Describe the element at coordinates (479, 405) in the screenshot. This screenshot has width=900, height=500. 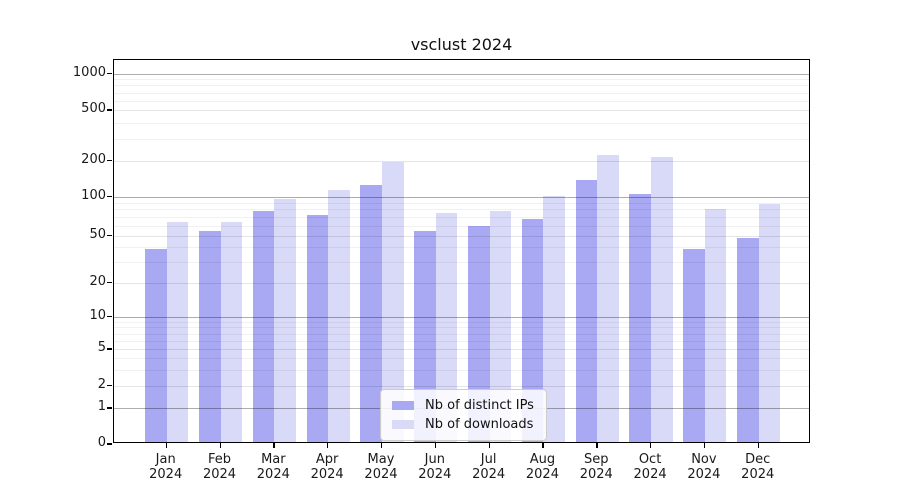
I see `legend-label-distinct-ips: Nb of distinct IPs` at that location.